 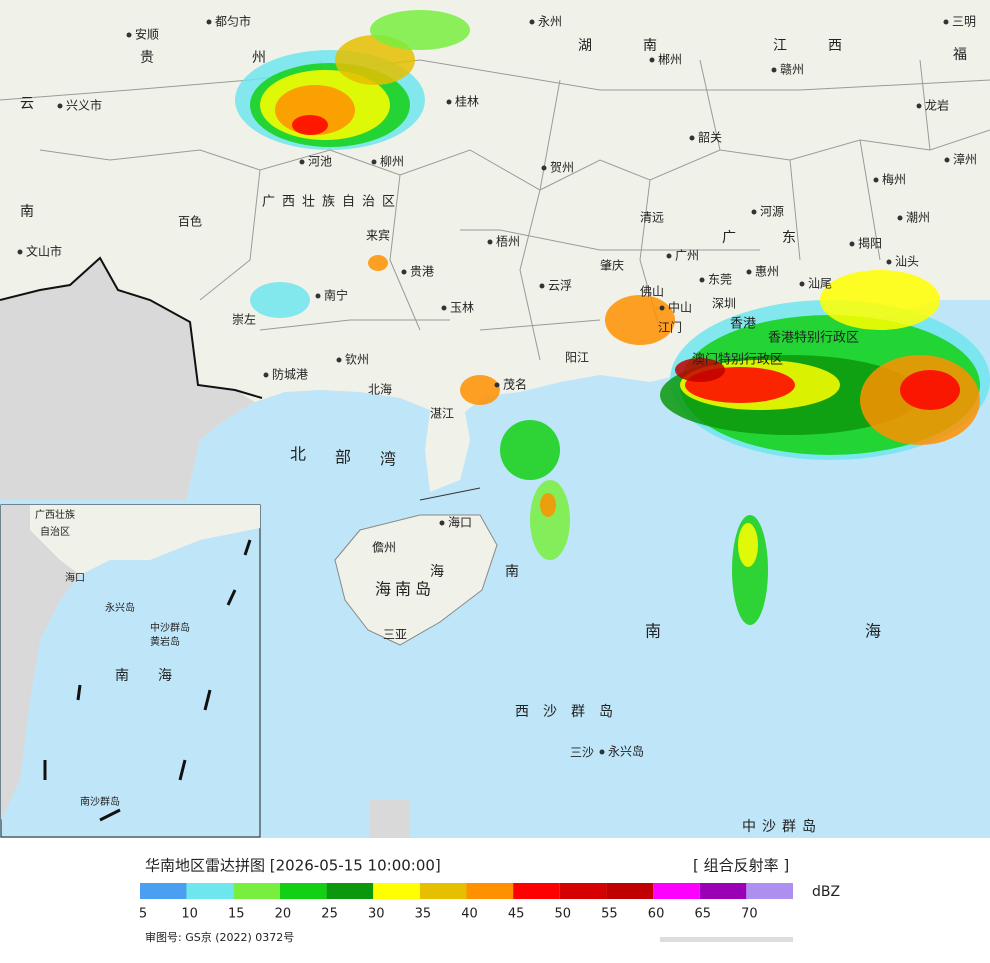 I want to click on map-label: 河源, so click(x=772, y=212).